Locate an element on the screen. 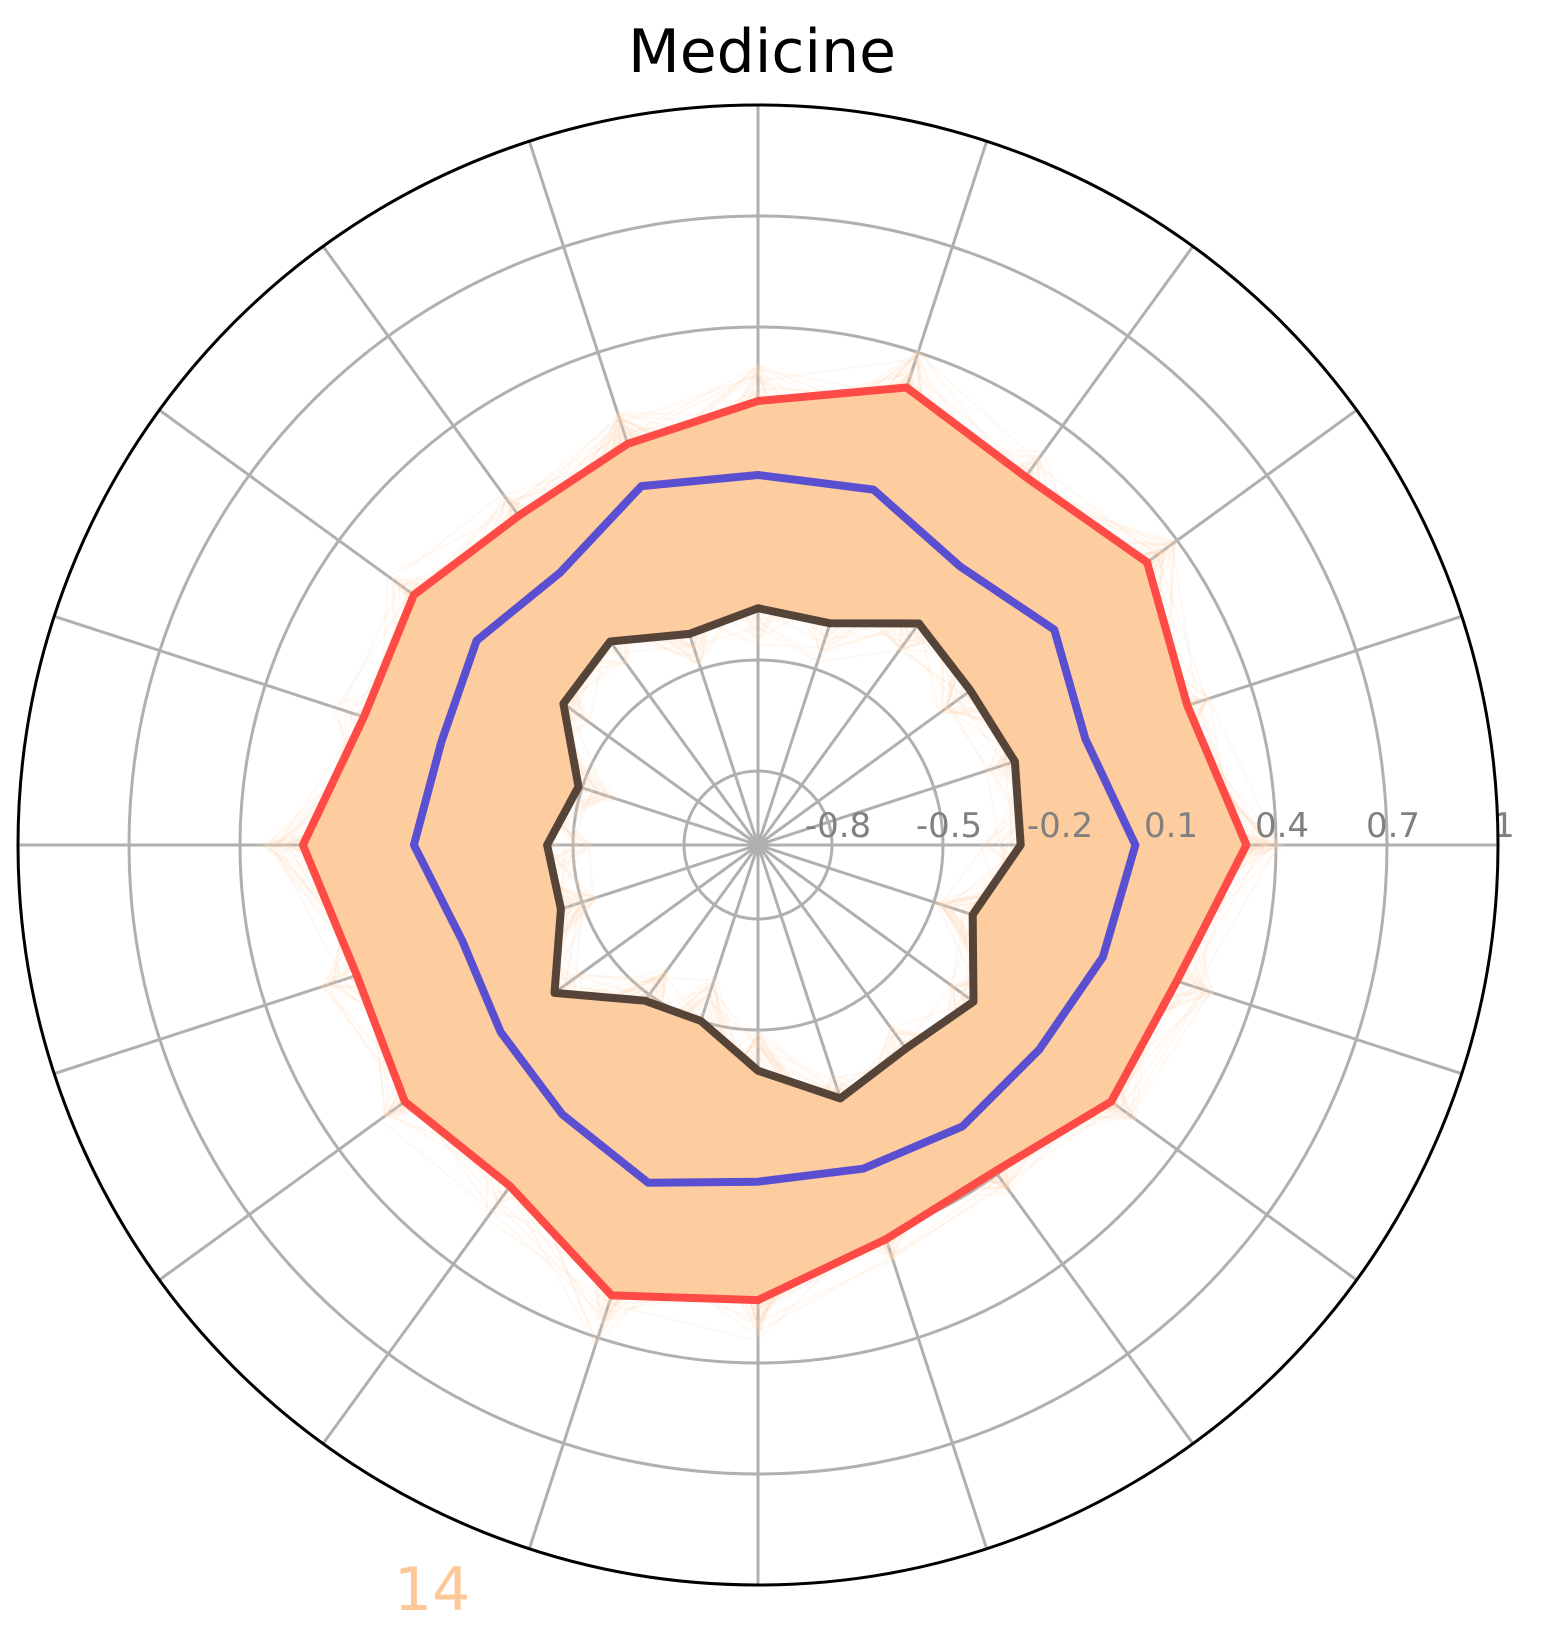  radial-tick-labels: -0.8 -0.5 -0.2 0.1 0.4 0.7 1 is located at coordinates (1160, 826).